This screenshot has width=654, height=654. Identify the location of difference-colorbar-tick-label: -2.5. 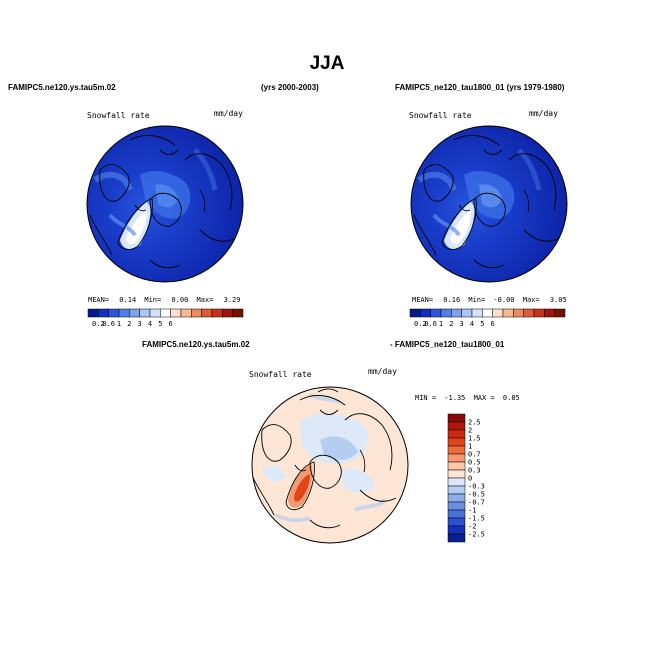
(476, 535).